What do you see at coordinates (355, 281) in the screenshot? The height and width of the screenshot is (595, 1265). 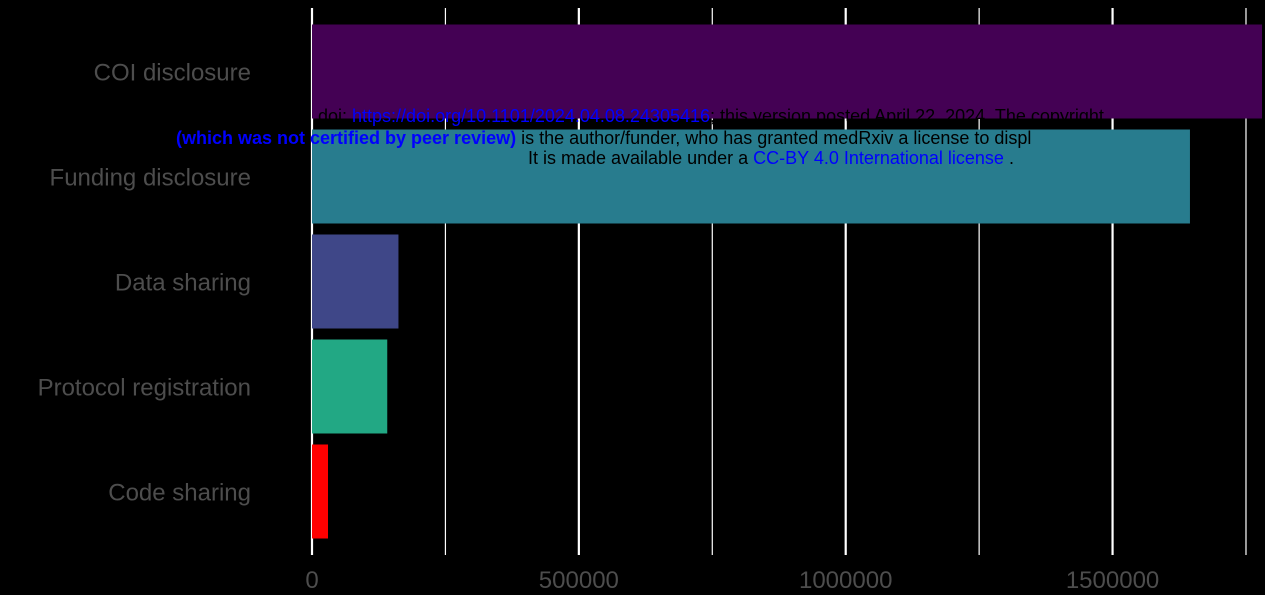 I see `bar-data-sharing` at bounding box center [355, 281].